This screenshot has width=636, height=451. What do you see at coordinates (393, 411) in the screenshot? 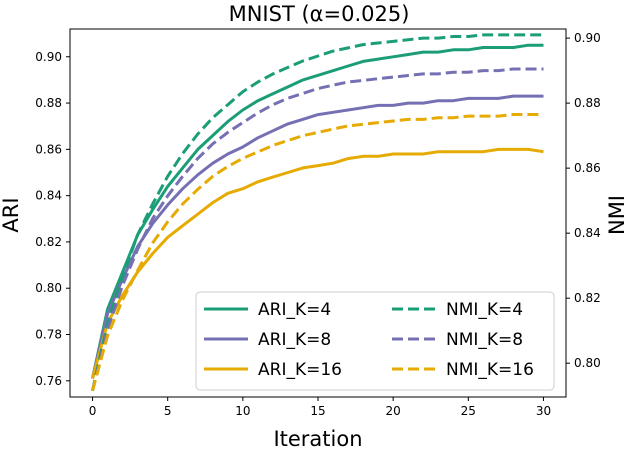
I see `x-tick-label: 20` at bounding box center [393, 411].